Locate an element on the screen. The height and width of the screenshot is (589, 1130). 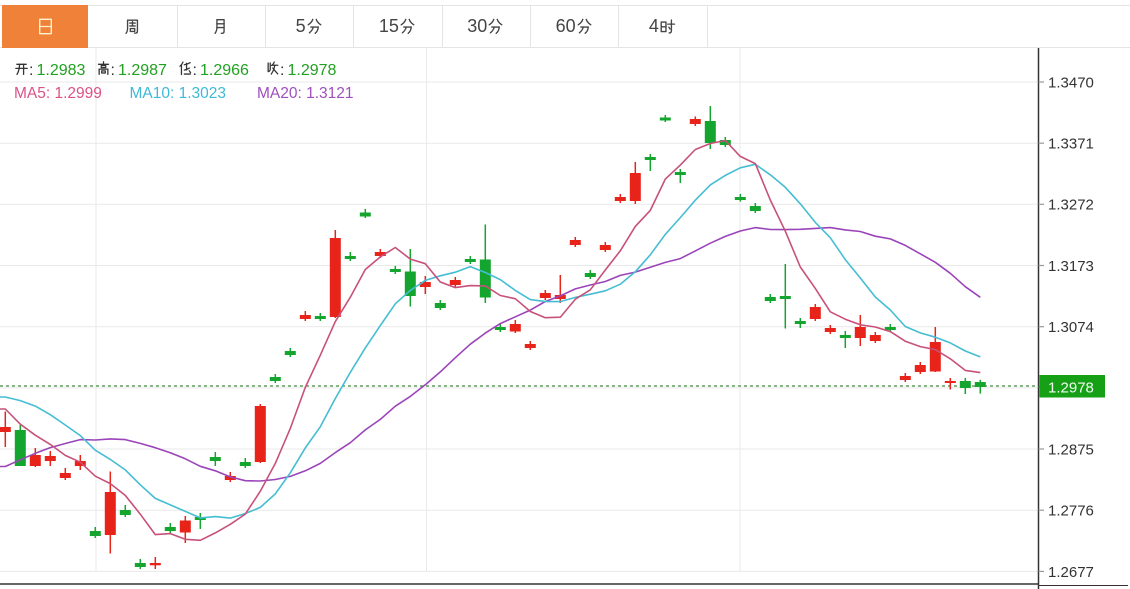
svg-text: 1.3074 is located at coordinates (1071, 327).